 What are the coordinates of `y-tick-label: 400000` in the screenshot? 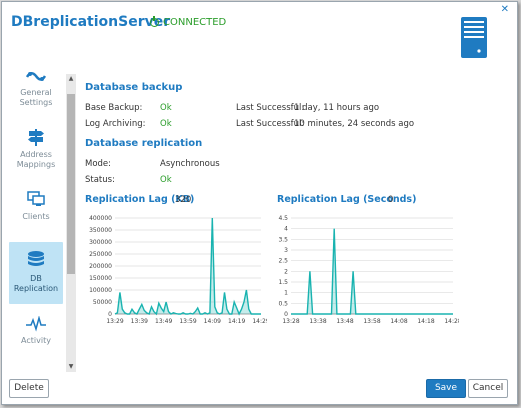 It's located at (100, 218).